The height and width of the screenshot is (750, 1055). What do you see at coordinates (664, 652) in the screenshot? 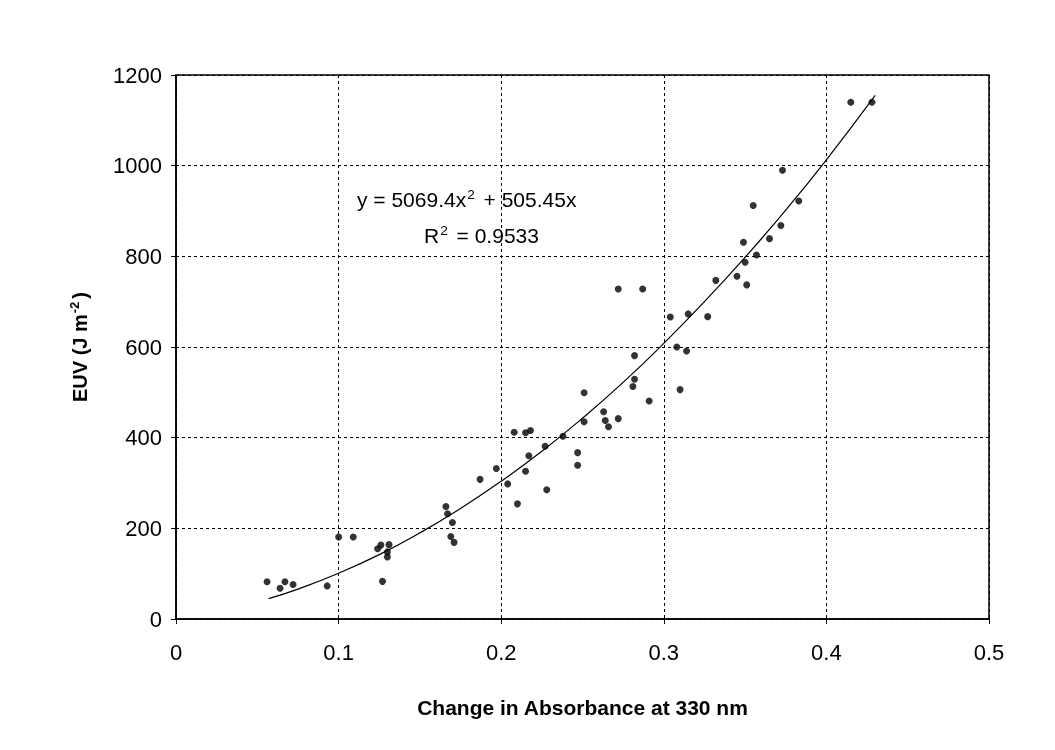
I see `x-tick-label: 0.3` at bounding box center [664, 652].